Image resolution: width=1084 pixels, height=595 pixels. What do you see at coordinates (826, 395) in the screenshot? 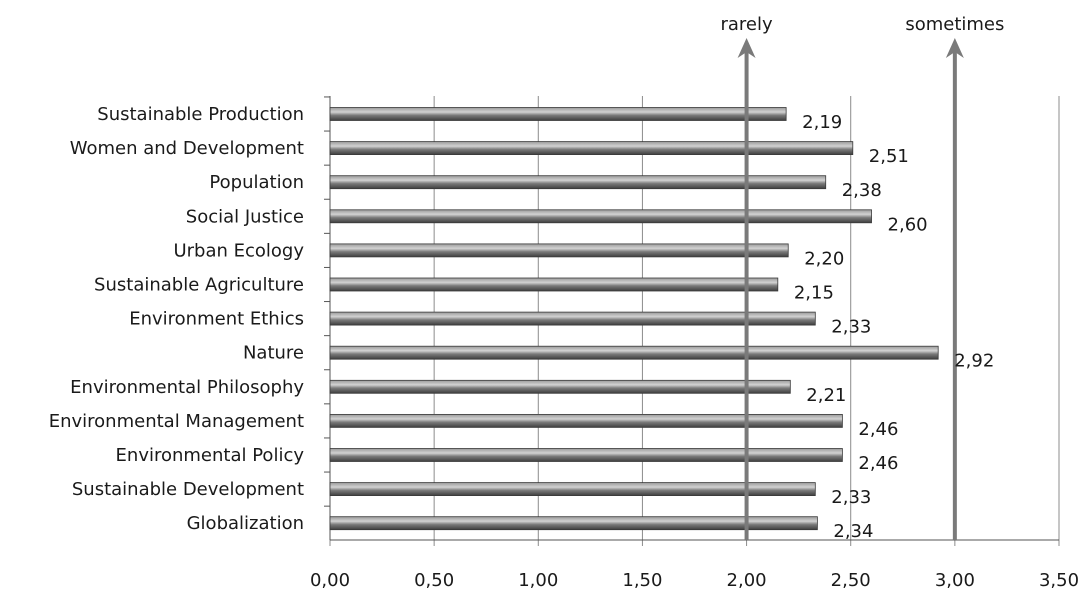
I see `value-label-8: 2,21` at bounding box center [826, 395].